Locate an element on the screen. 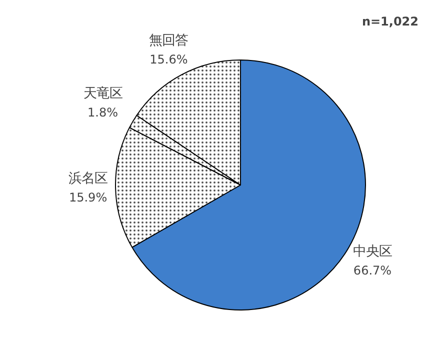 This screenshot has height=345, width=432. text: n=1,022 is located at coordinates (390, 21).